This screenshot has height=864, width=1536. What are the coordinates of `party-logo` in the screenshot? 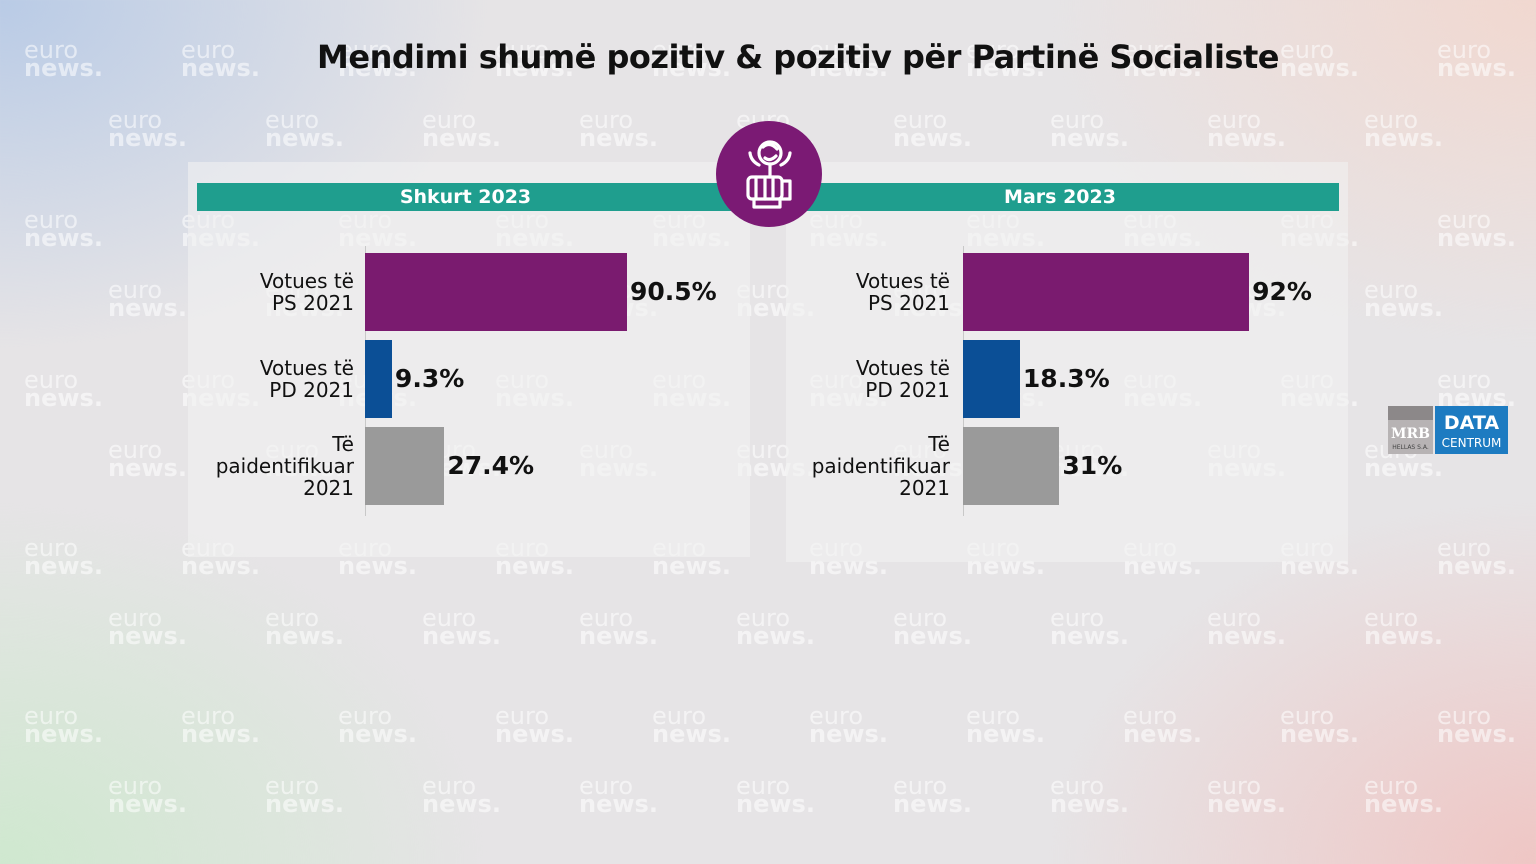 It's located at (769, 174).